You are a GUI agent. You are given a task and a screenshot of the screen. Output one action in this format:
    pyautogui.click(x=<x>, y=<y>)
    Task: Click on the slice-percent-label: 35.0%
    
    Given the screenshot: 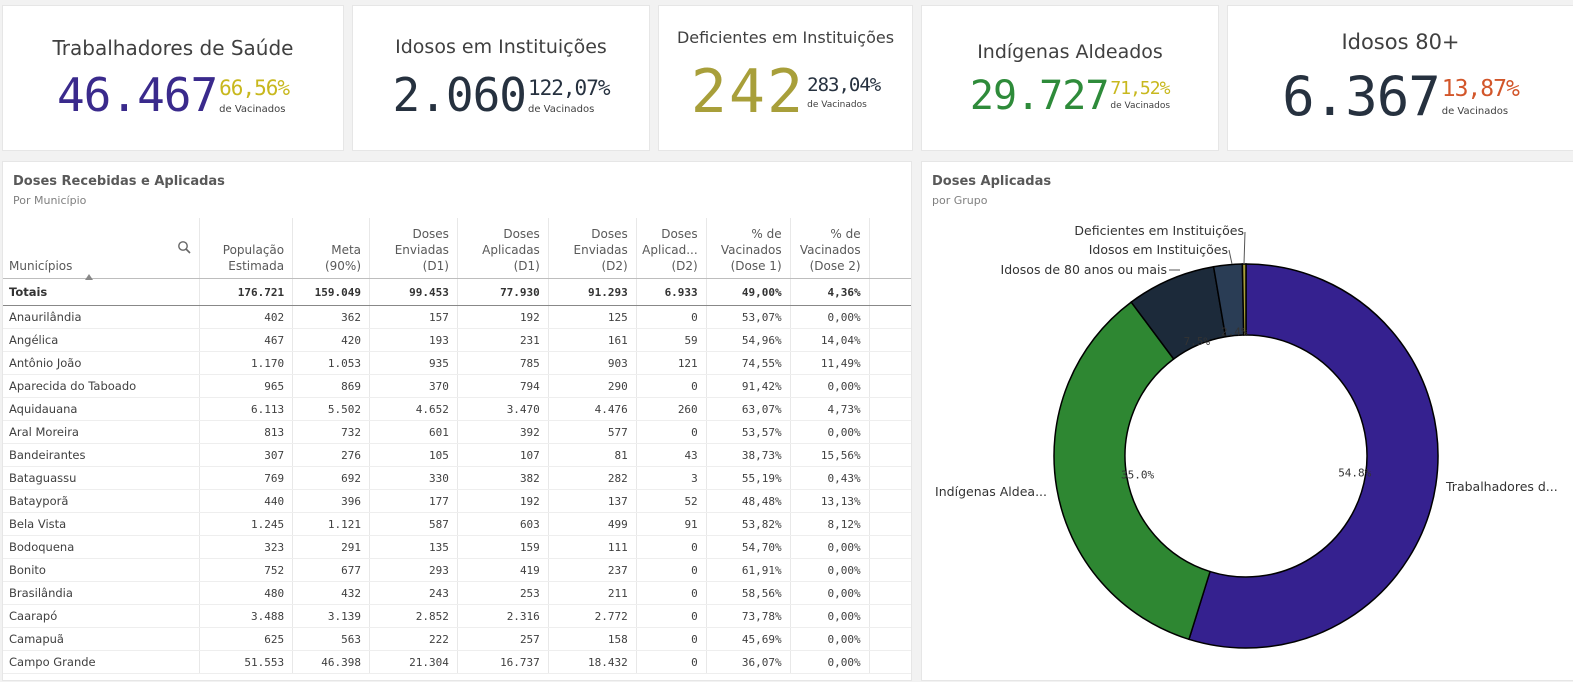 What is the action you would take?
    pyautogui.click(x=1137, y=475)
    